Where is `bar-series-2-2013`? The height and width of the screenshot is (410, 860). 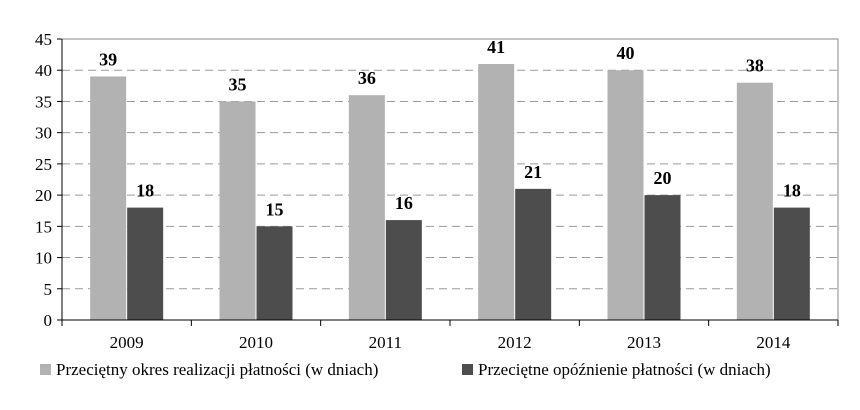
bar-series-2-2013 is located at coordinates (662, 257).